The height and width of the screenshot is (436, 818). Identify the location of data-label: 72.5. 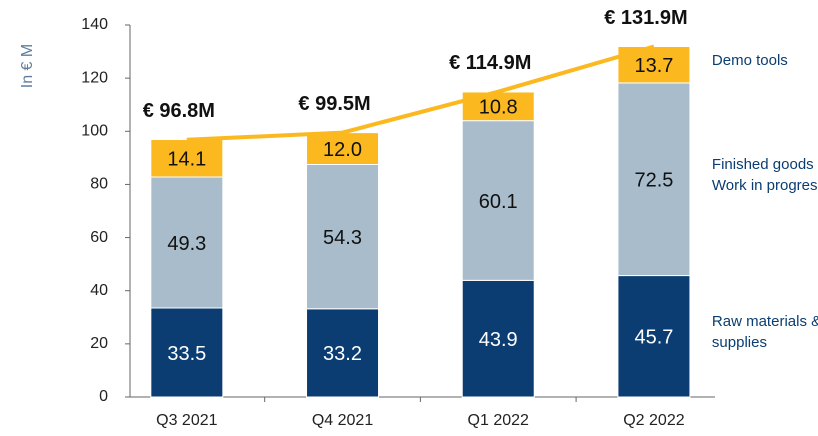
(653, 181).